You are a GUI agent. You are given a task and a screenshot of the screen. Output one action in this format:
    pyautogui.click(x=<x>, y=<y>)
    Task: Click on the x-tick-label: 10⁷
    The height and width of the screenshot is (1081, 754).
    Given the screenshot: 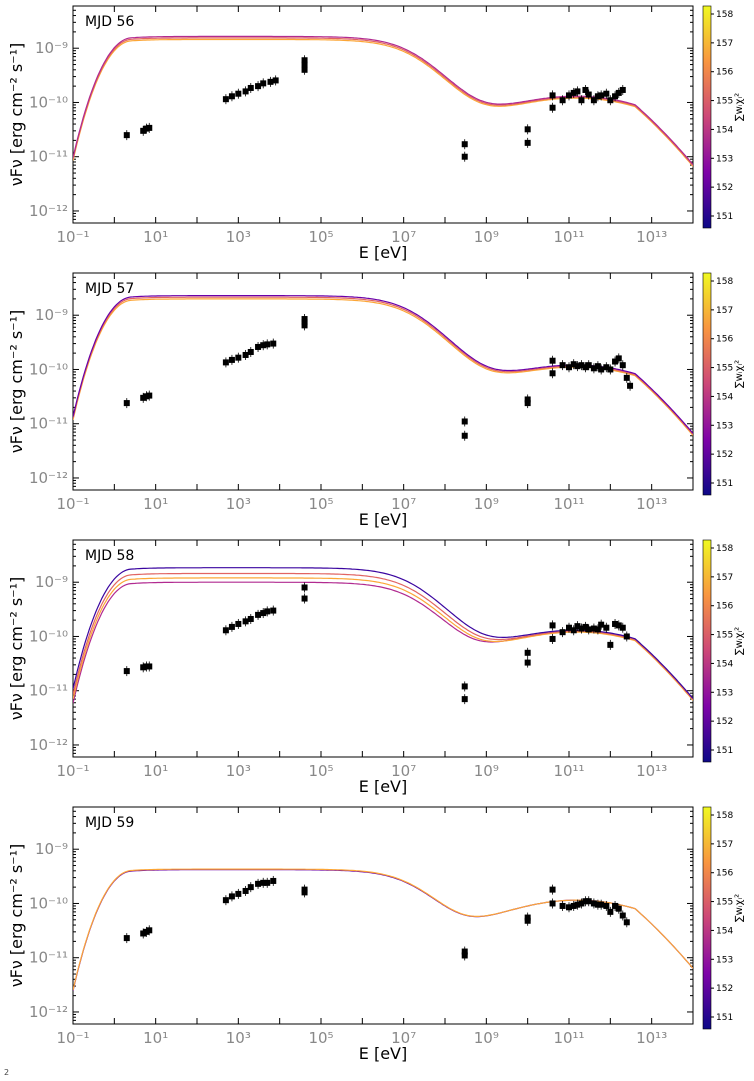 What is the action you would take?
    pyautogui.click(x=403, y=504)
    